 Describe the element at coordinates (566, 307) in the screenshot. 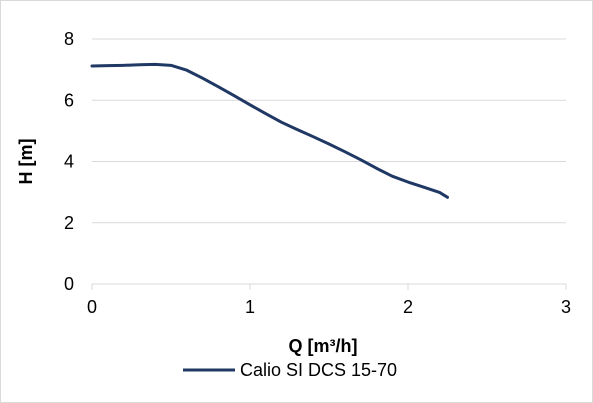

I see `x-tick-label-3: 3` at that location.